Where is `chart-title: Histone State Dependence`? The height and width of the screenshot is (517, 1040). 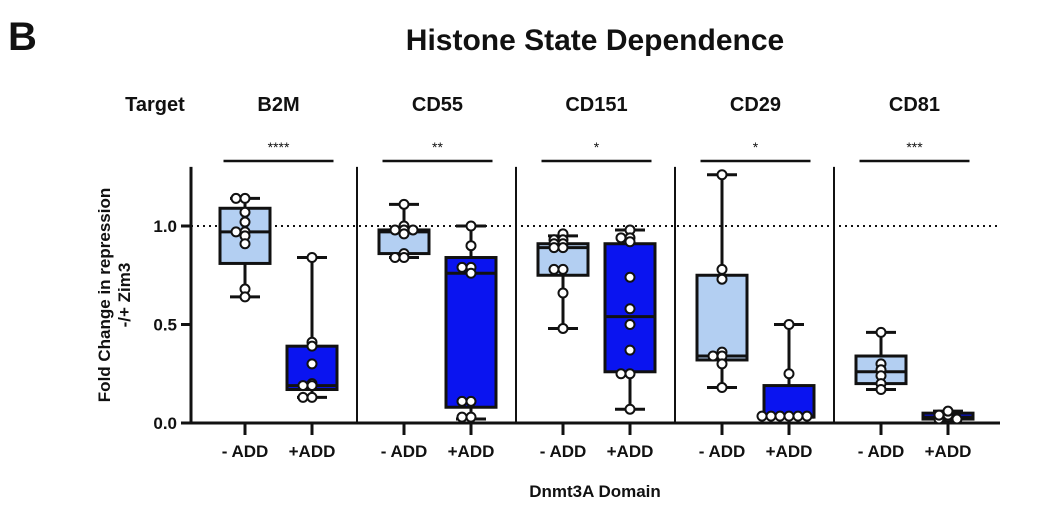
chart-title: Histone State Dependence is located at coordinates (595, 40).